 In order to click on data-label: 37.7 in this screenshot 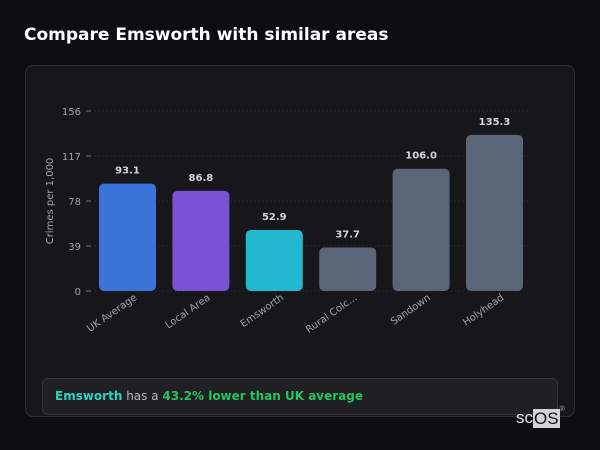, I will do `click(347, 235)`.